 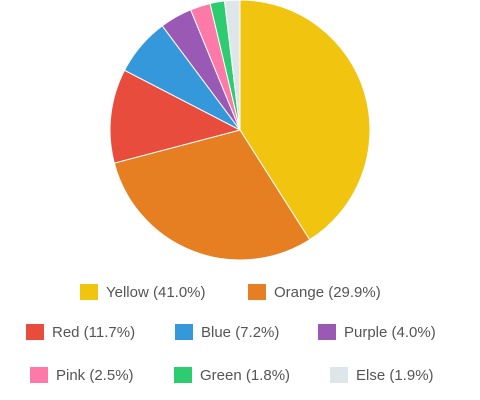 I want to click on legend-label: Green (1.8%), so click(x=245, y=375).